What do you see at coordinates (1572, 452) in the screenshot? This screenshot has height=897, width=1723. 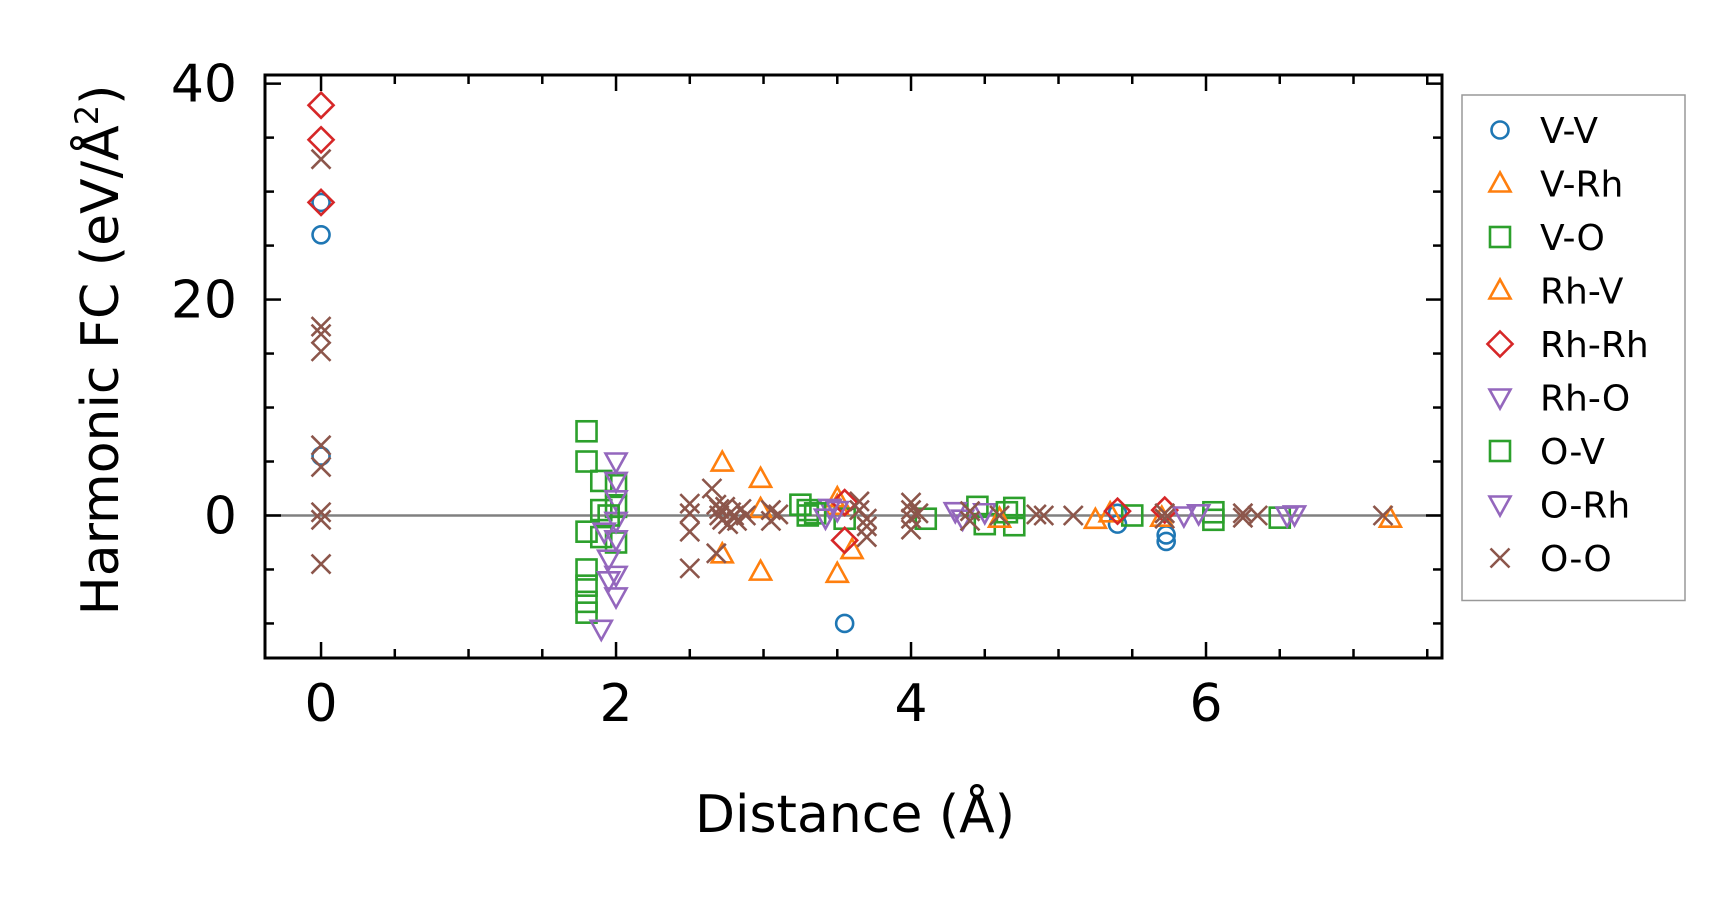 I see `legend-label: O-V` at bounding box center [1572, 452].